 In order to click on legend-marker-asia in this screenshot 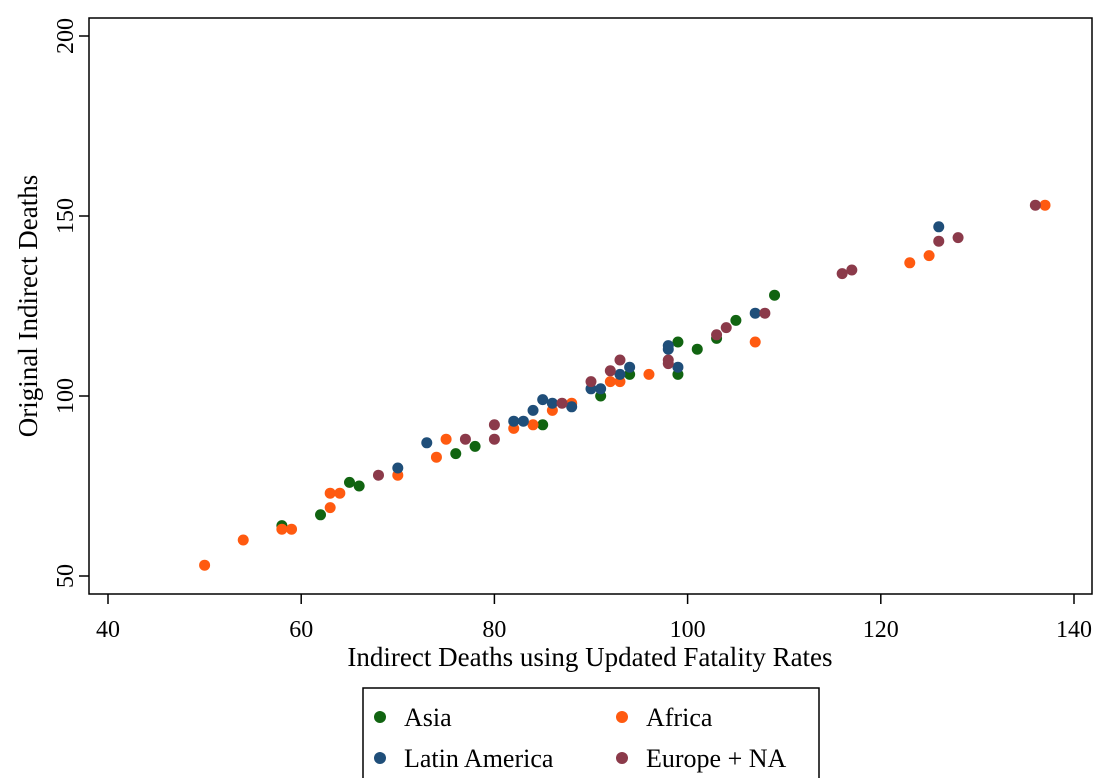, I will do `click(380, 717)`.